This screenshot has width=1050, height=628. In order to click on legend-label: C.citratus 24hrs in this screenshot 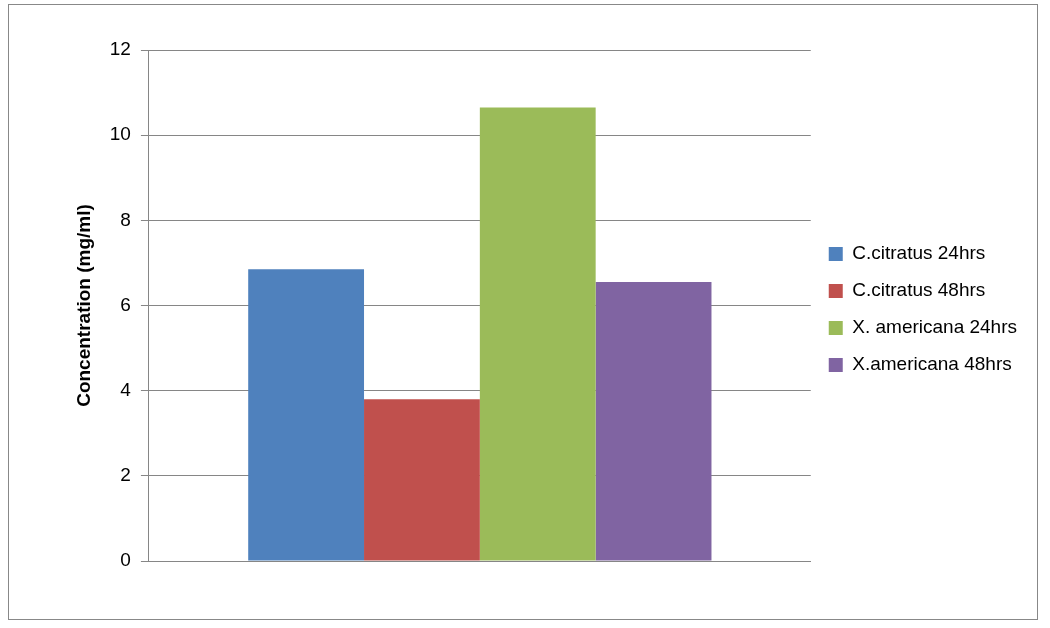, I will do `click(919, 253)`.